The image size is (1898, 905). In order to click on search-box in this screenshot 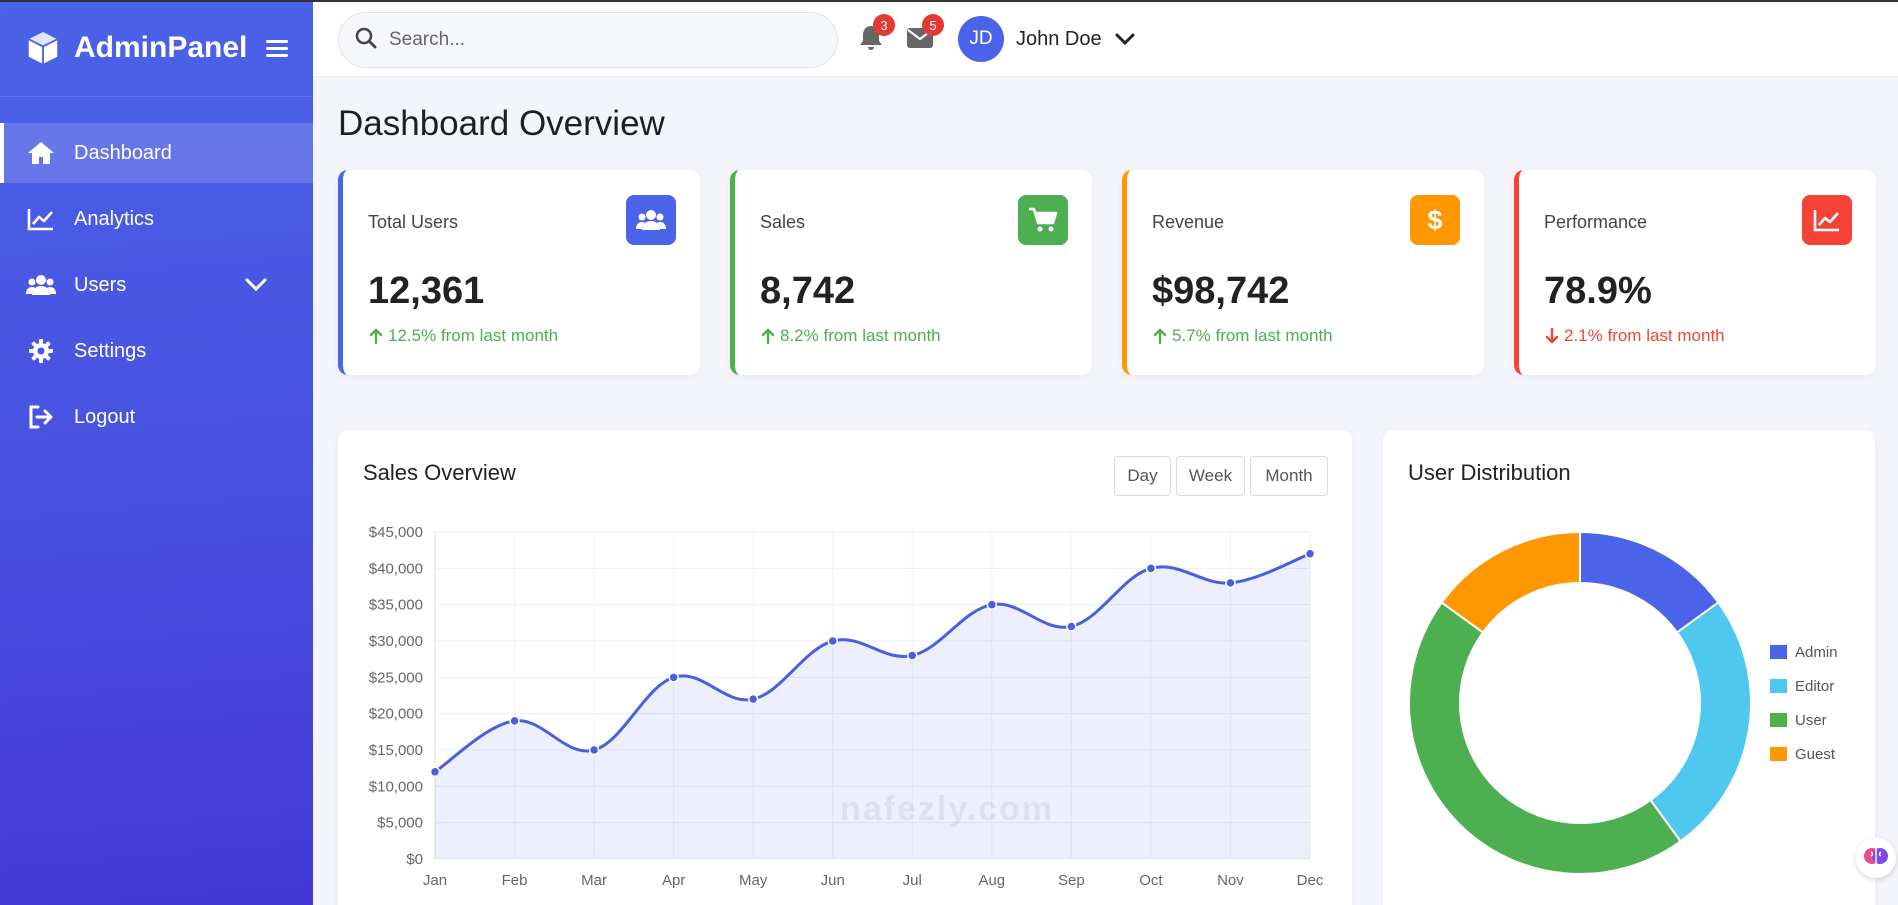, I will do `click(588, 40)`.